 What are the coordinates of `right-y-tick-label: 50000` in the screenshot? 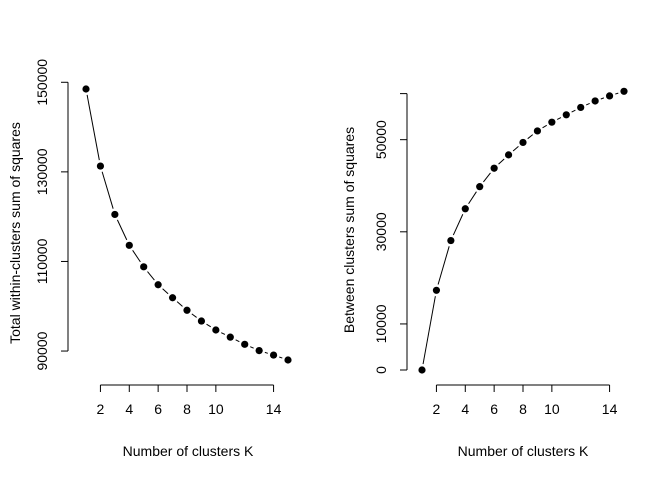 It's located at (381, 139).